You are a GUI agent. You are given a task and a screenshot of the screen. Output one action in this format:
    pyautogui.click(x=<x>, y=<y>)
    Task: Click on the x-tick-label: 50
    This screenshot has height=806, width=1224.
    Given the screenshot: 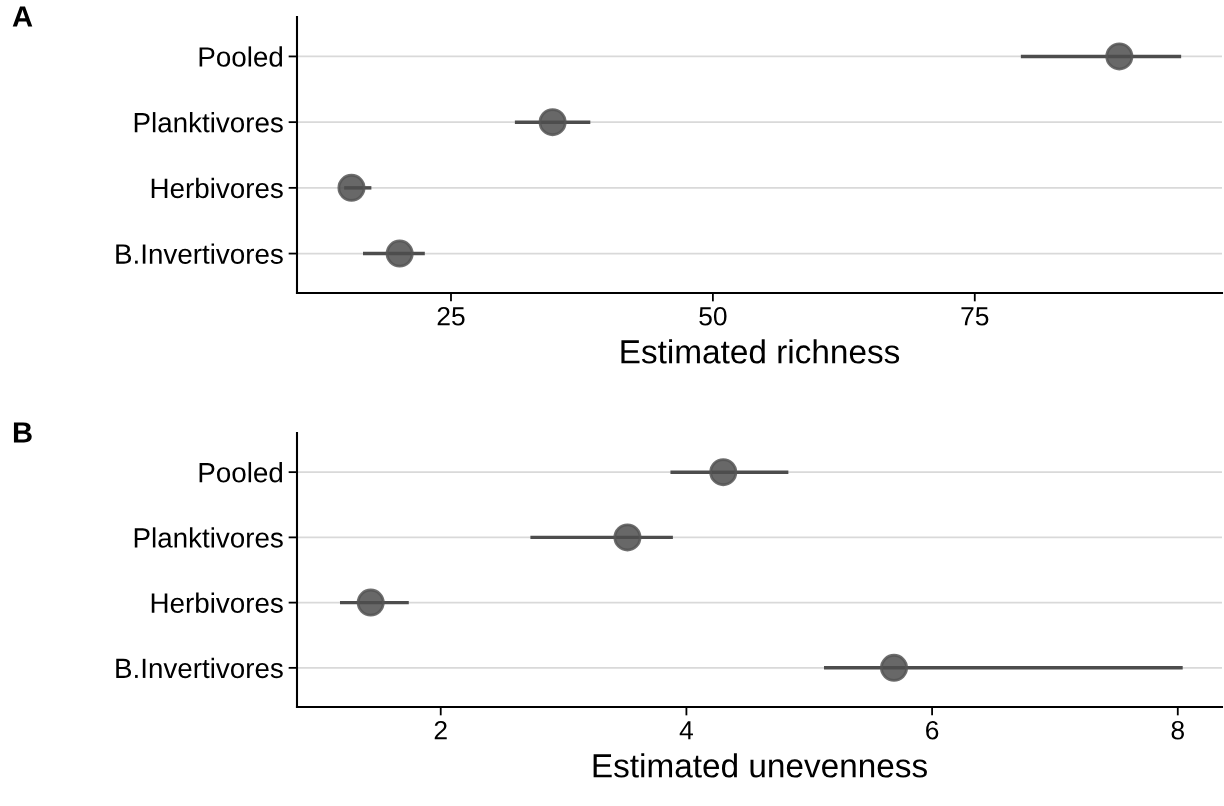 What is the action you would take?
    pyautogui.click(x=713, y=316)
    